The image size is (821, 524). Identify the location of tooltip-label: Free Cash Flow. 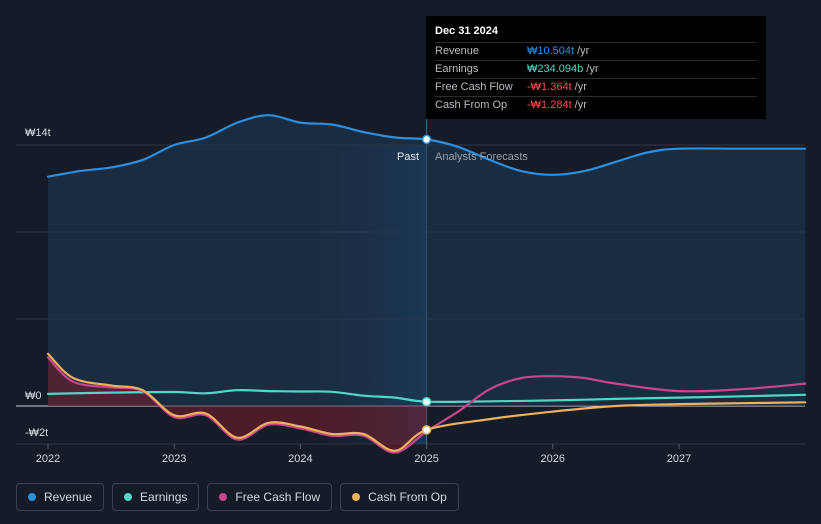
(474, 87).